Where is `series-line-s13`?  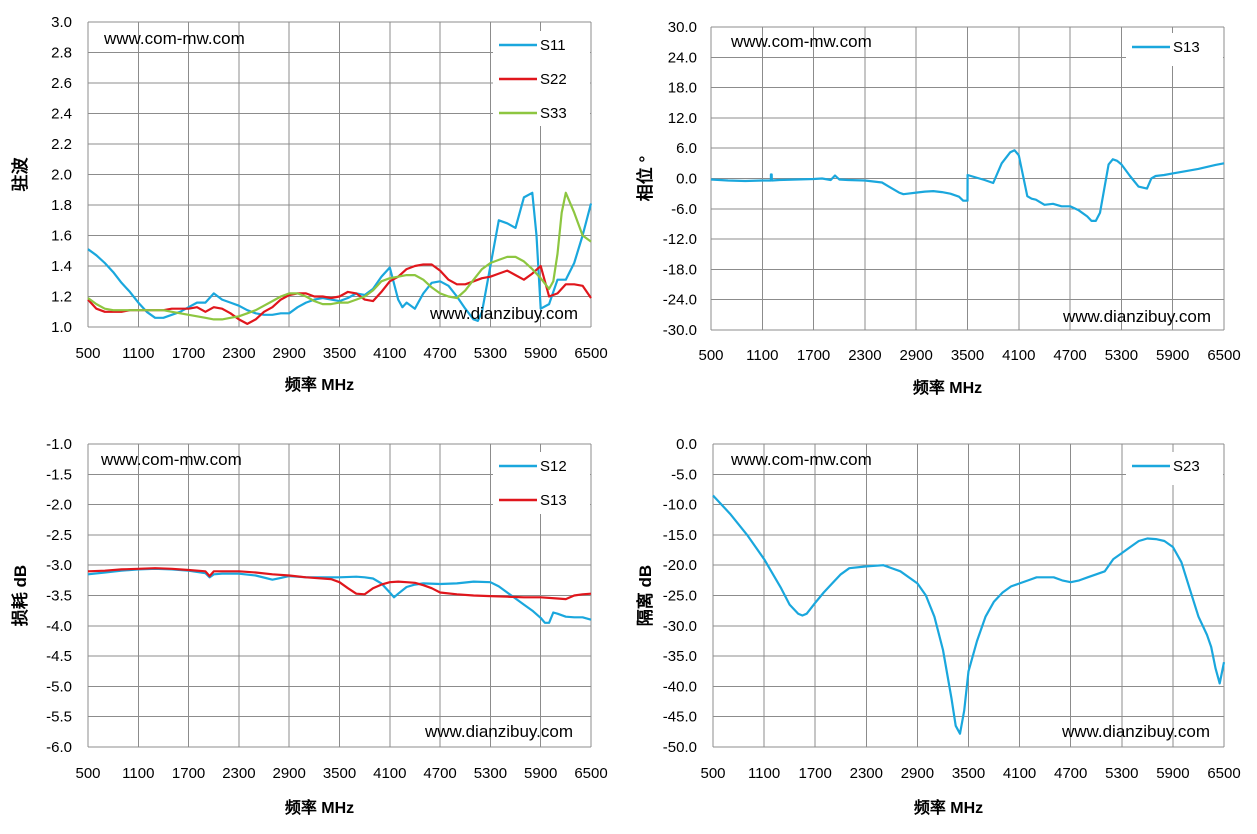
series-line-s13 is located at coordinates (339, 584).